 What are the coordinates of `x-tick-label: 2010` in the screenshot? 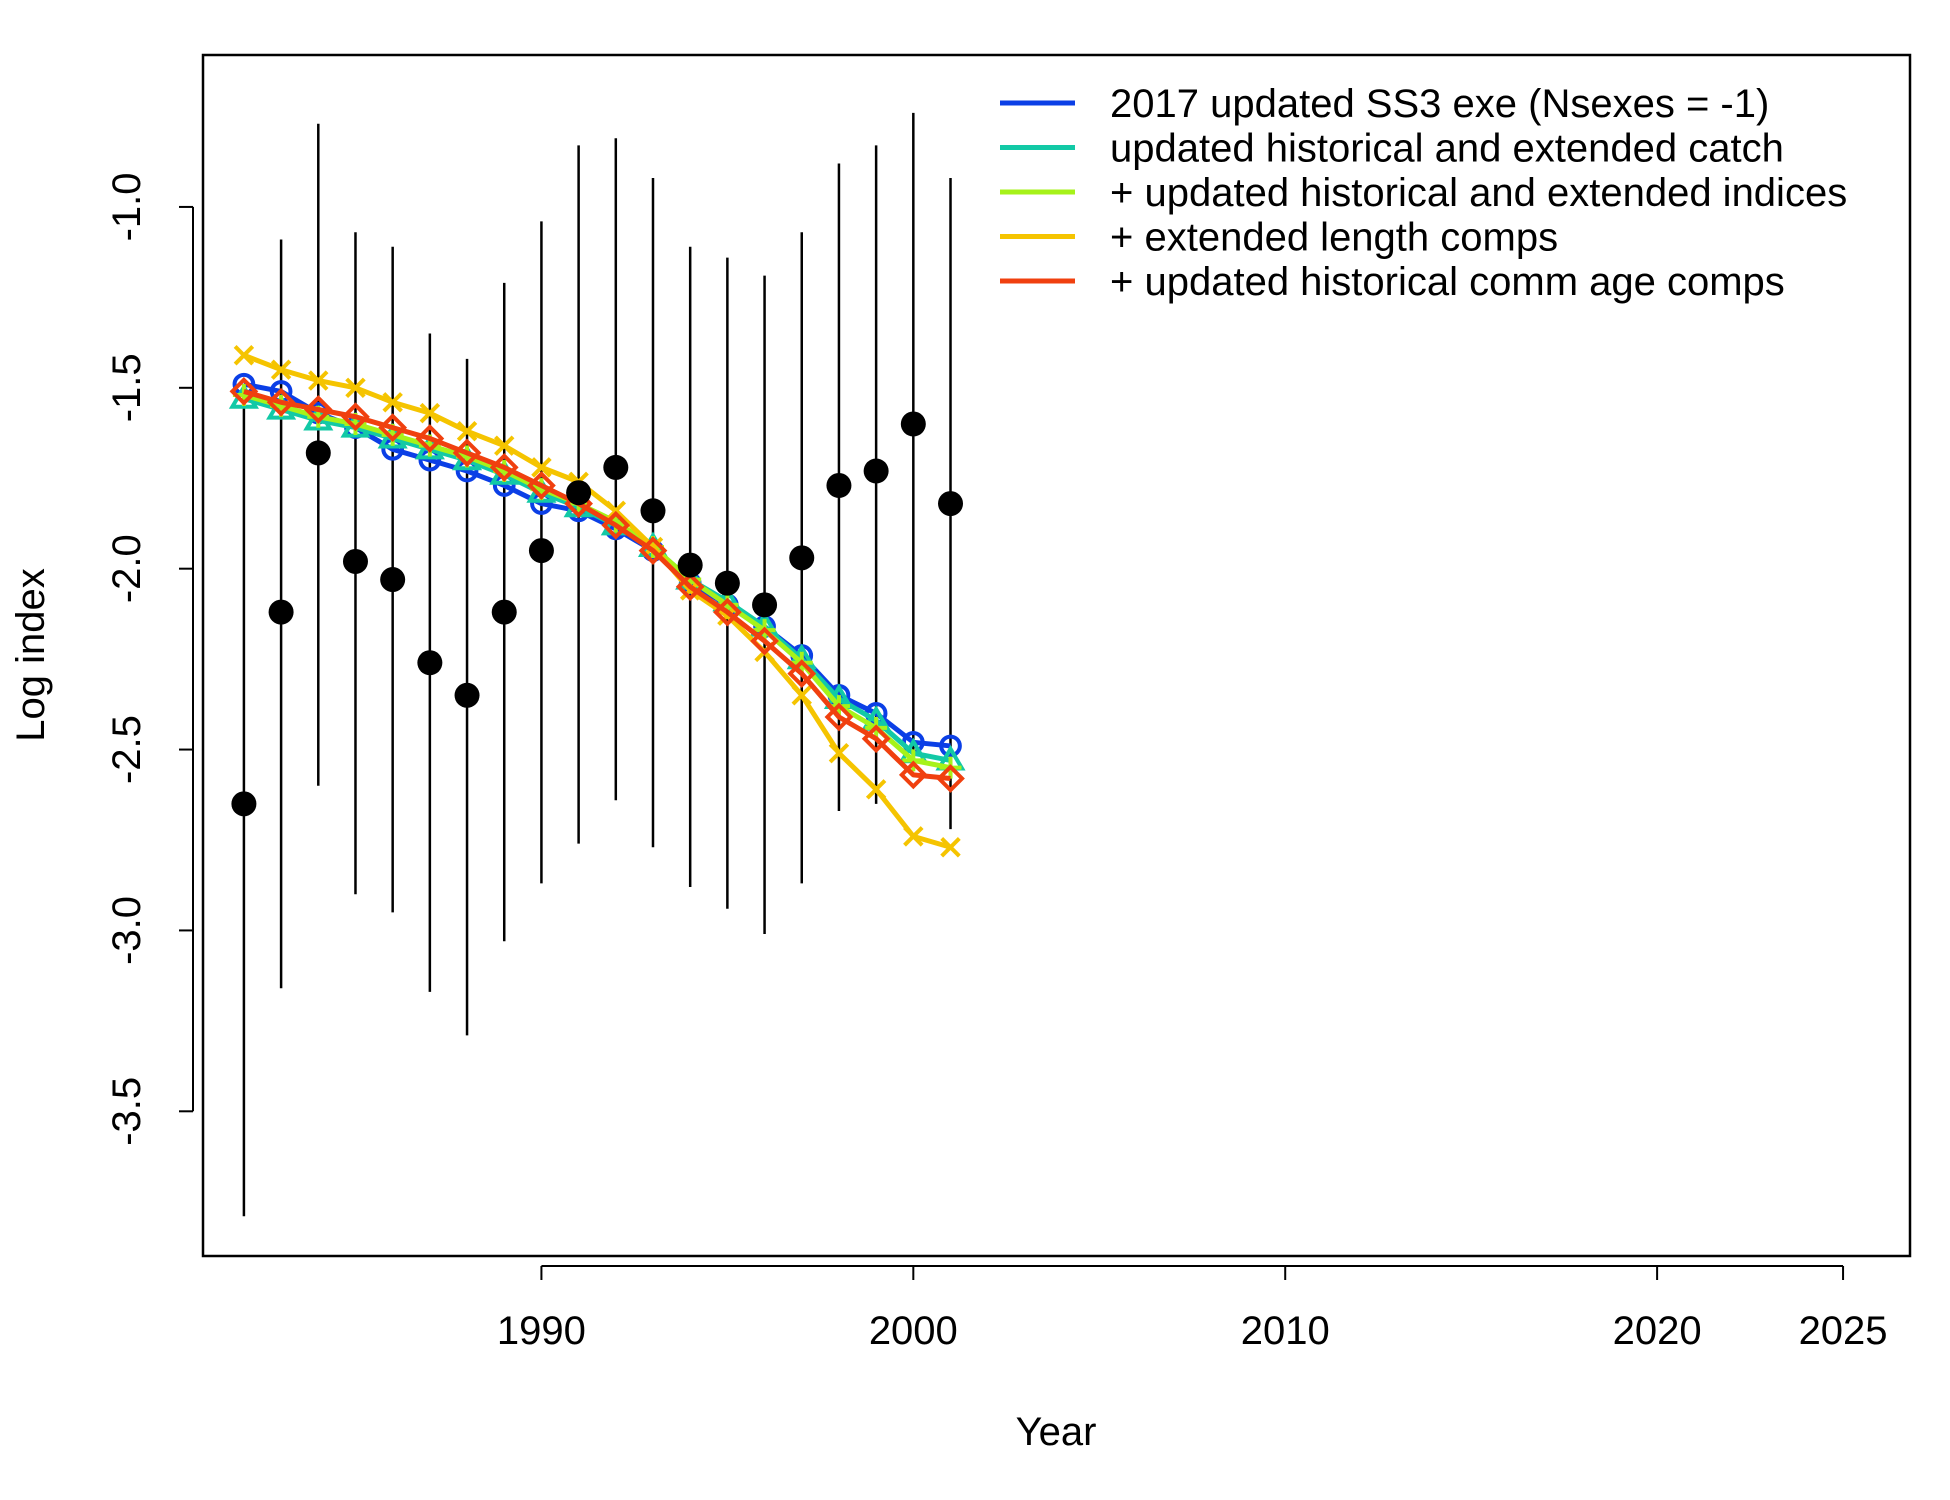 It's located at (1285, 1331).